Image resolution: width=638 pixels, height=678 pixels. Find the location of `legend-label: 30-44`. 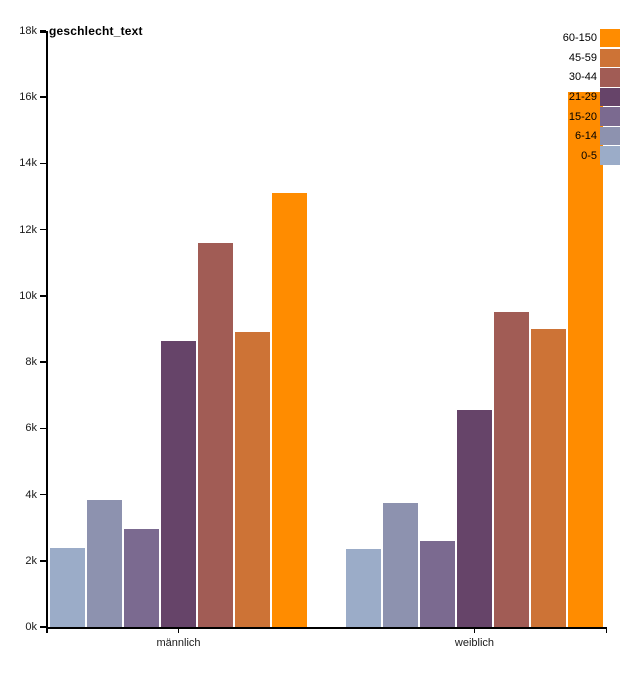

legend-label: 30-44 is located at coordinates (582, 77).